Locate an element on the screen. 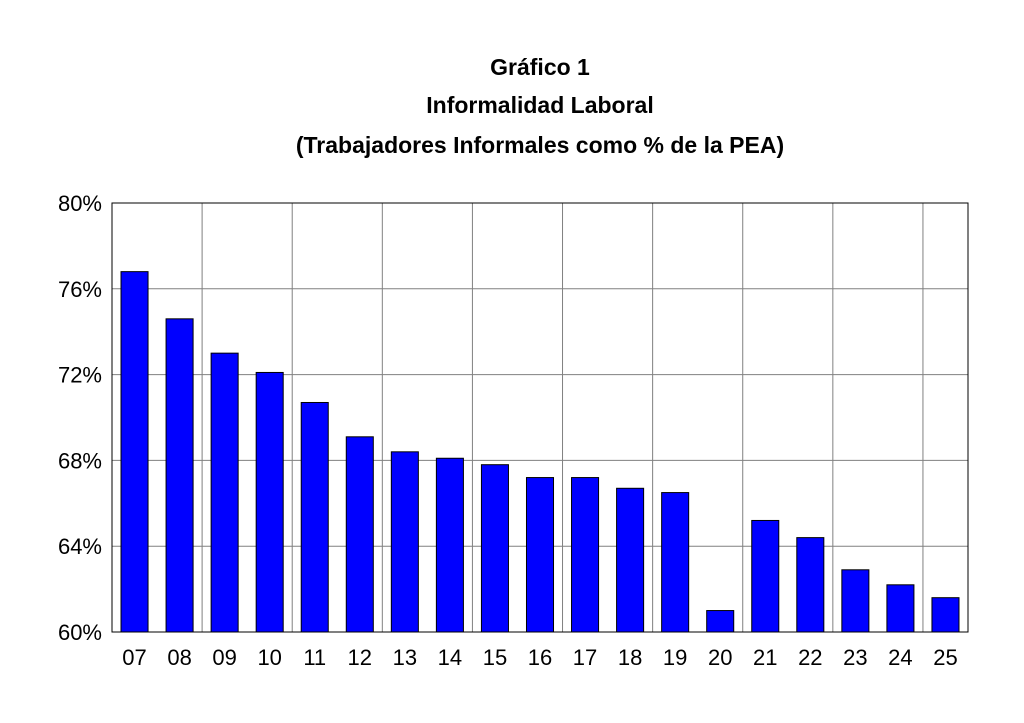 The image size is (1024, 723). x-tick-label: 23 is located at coordinates (855, 657).